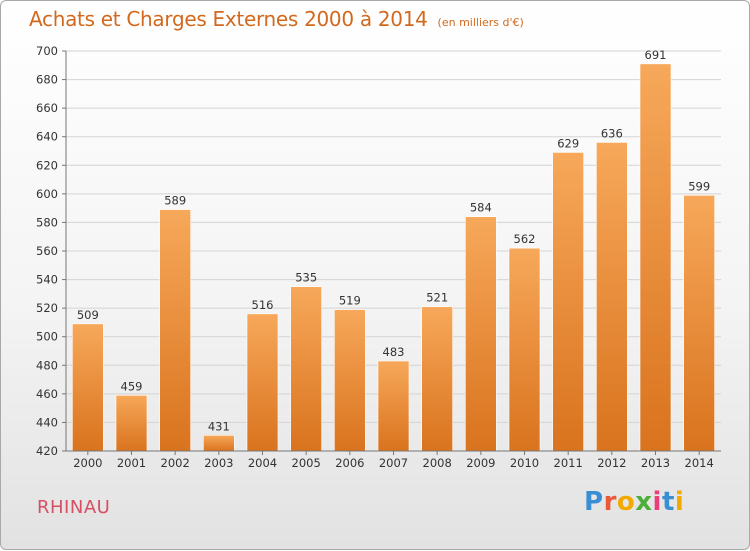 This screenshot has width=750, height=551. What do you see at coordinates (74, 507) in the screenshot?
I see `commune-name: RHINAU` at bounding box center [74, 507].